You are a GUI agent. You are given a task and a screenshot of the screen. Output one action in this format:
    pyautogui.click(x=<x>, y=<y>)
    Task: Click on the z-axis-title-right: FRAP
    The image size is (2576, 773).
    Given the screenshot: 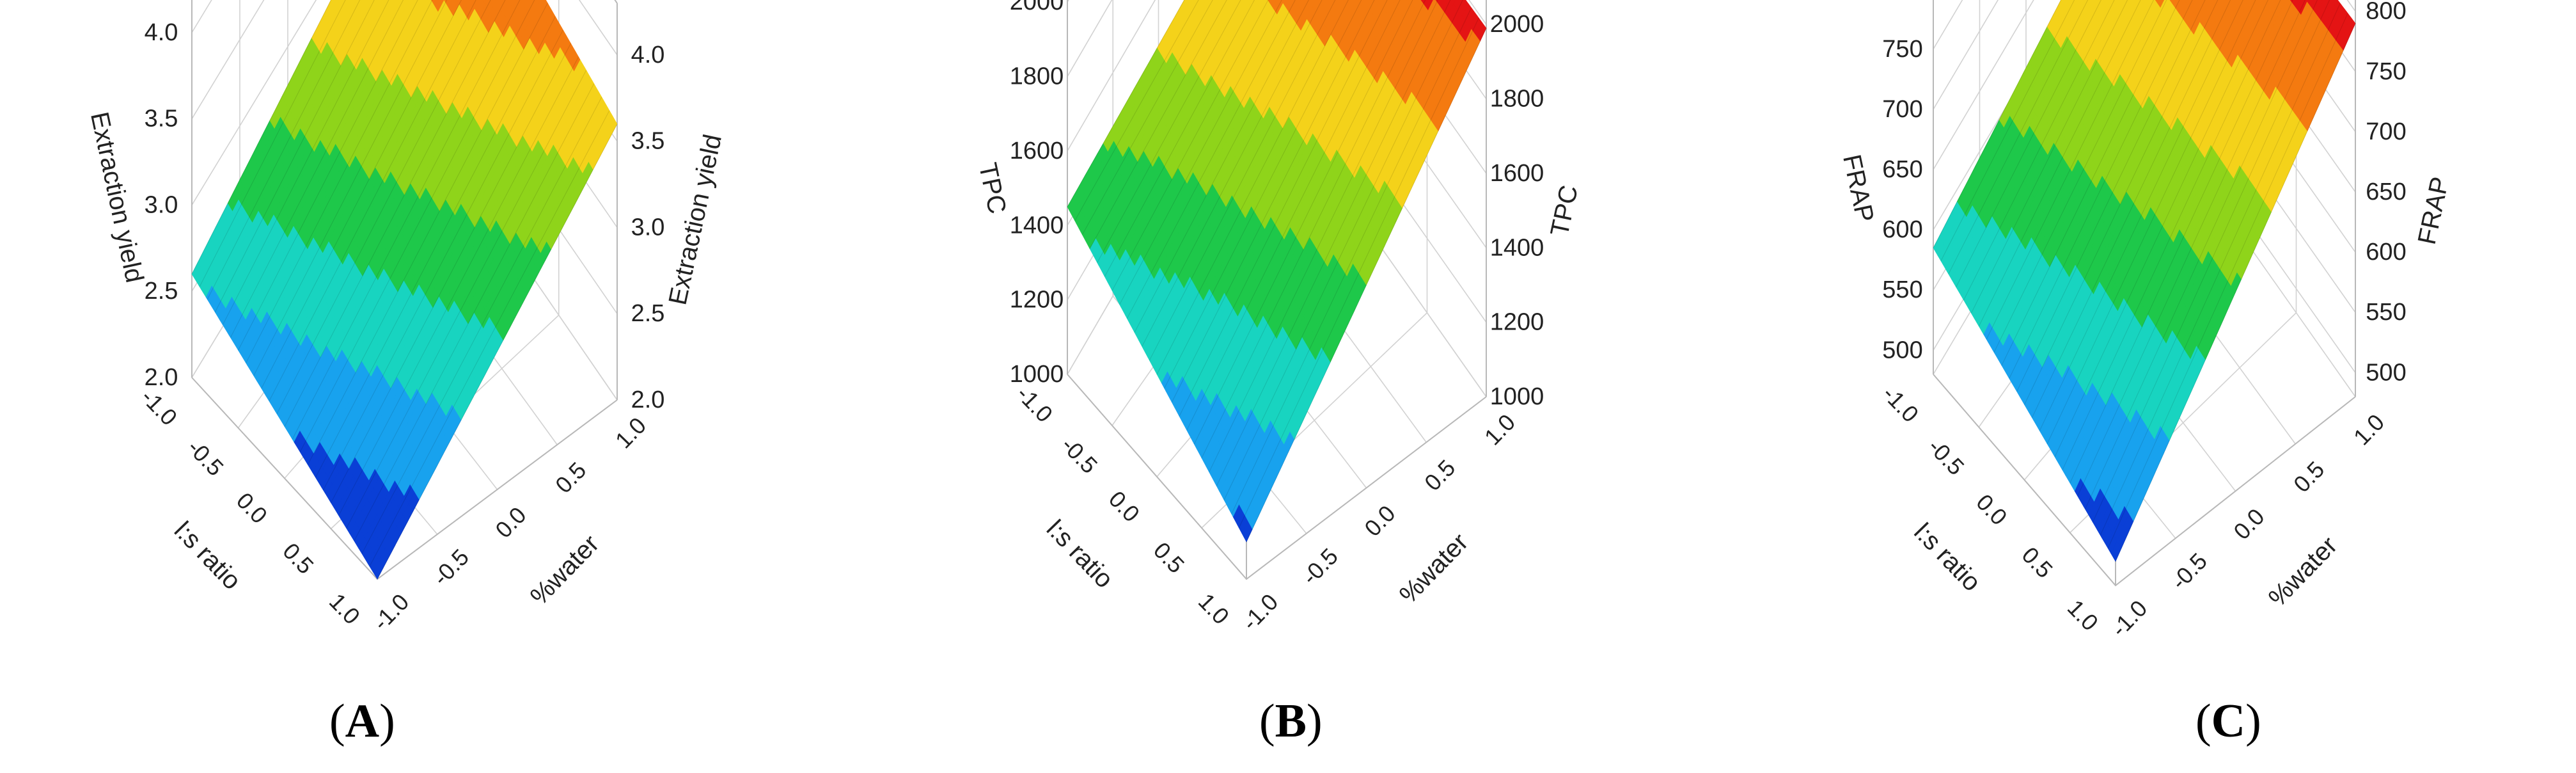 What is the action you would take?
    pyautogui.click(x=2433, y=212)
    